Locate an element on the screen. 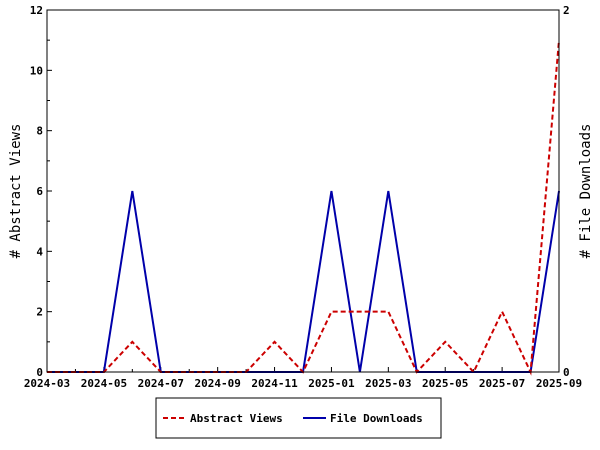  y-tick-label: 2 is located at coordinates (39, 312).